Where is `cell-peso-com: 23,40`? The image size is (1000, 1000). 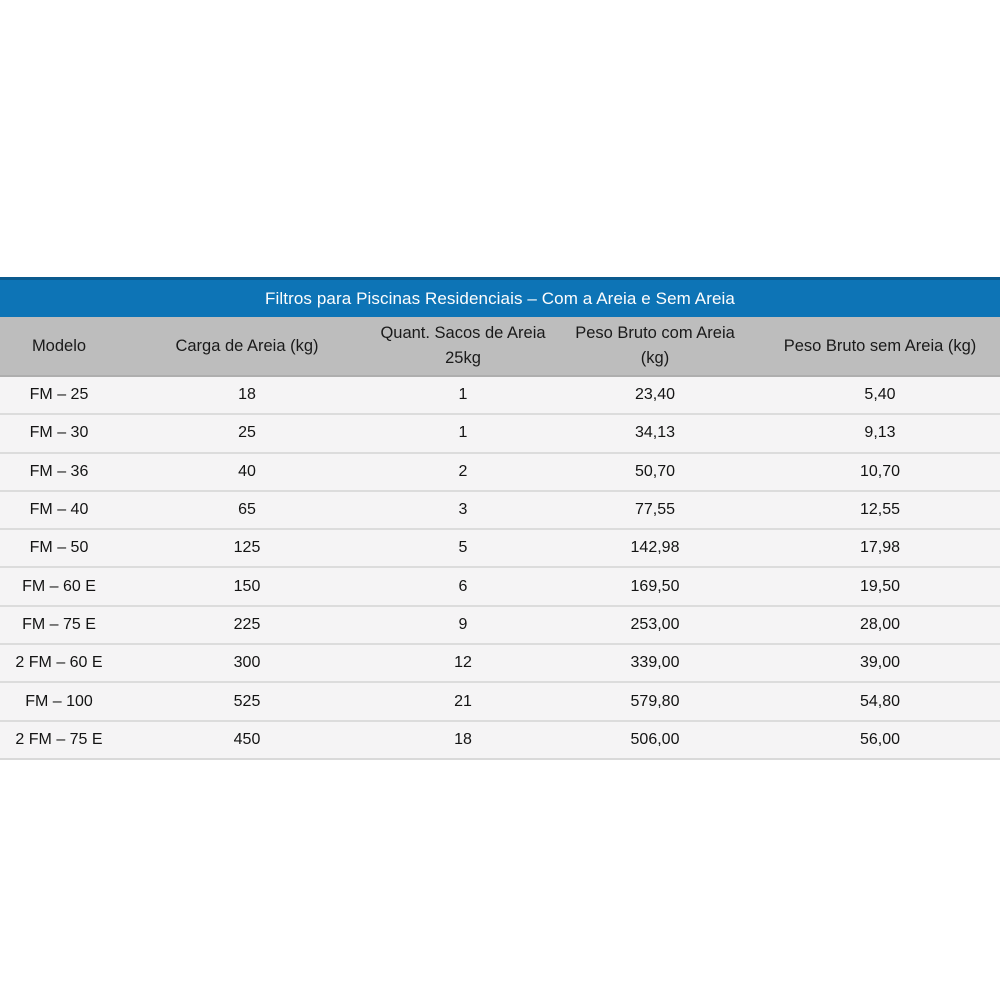 cell-peso-com: 23,40 is located at coordinates (655, 395).